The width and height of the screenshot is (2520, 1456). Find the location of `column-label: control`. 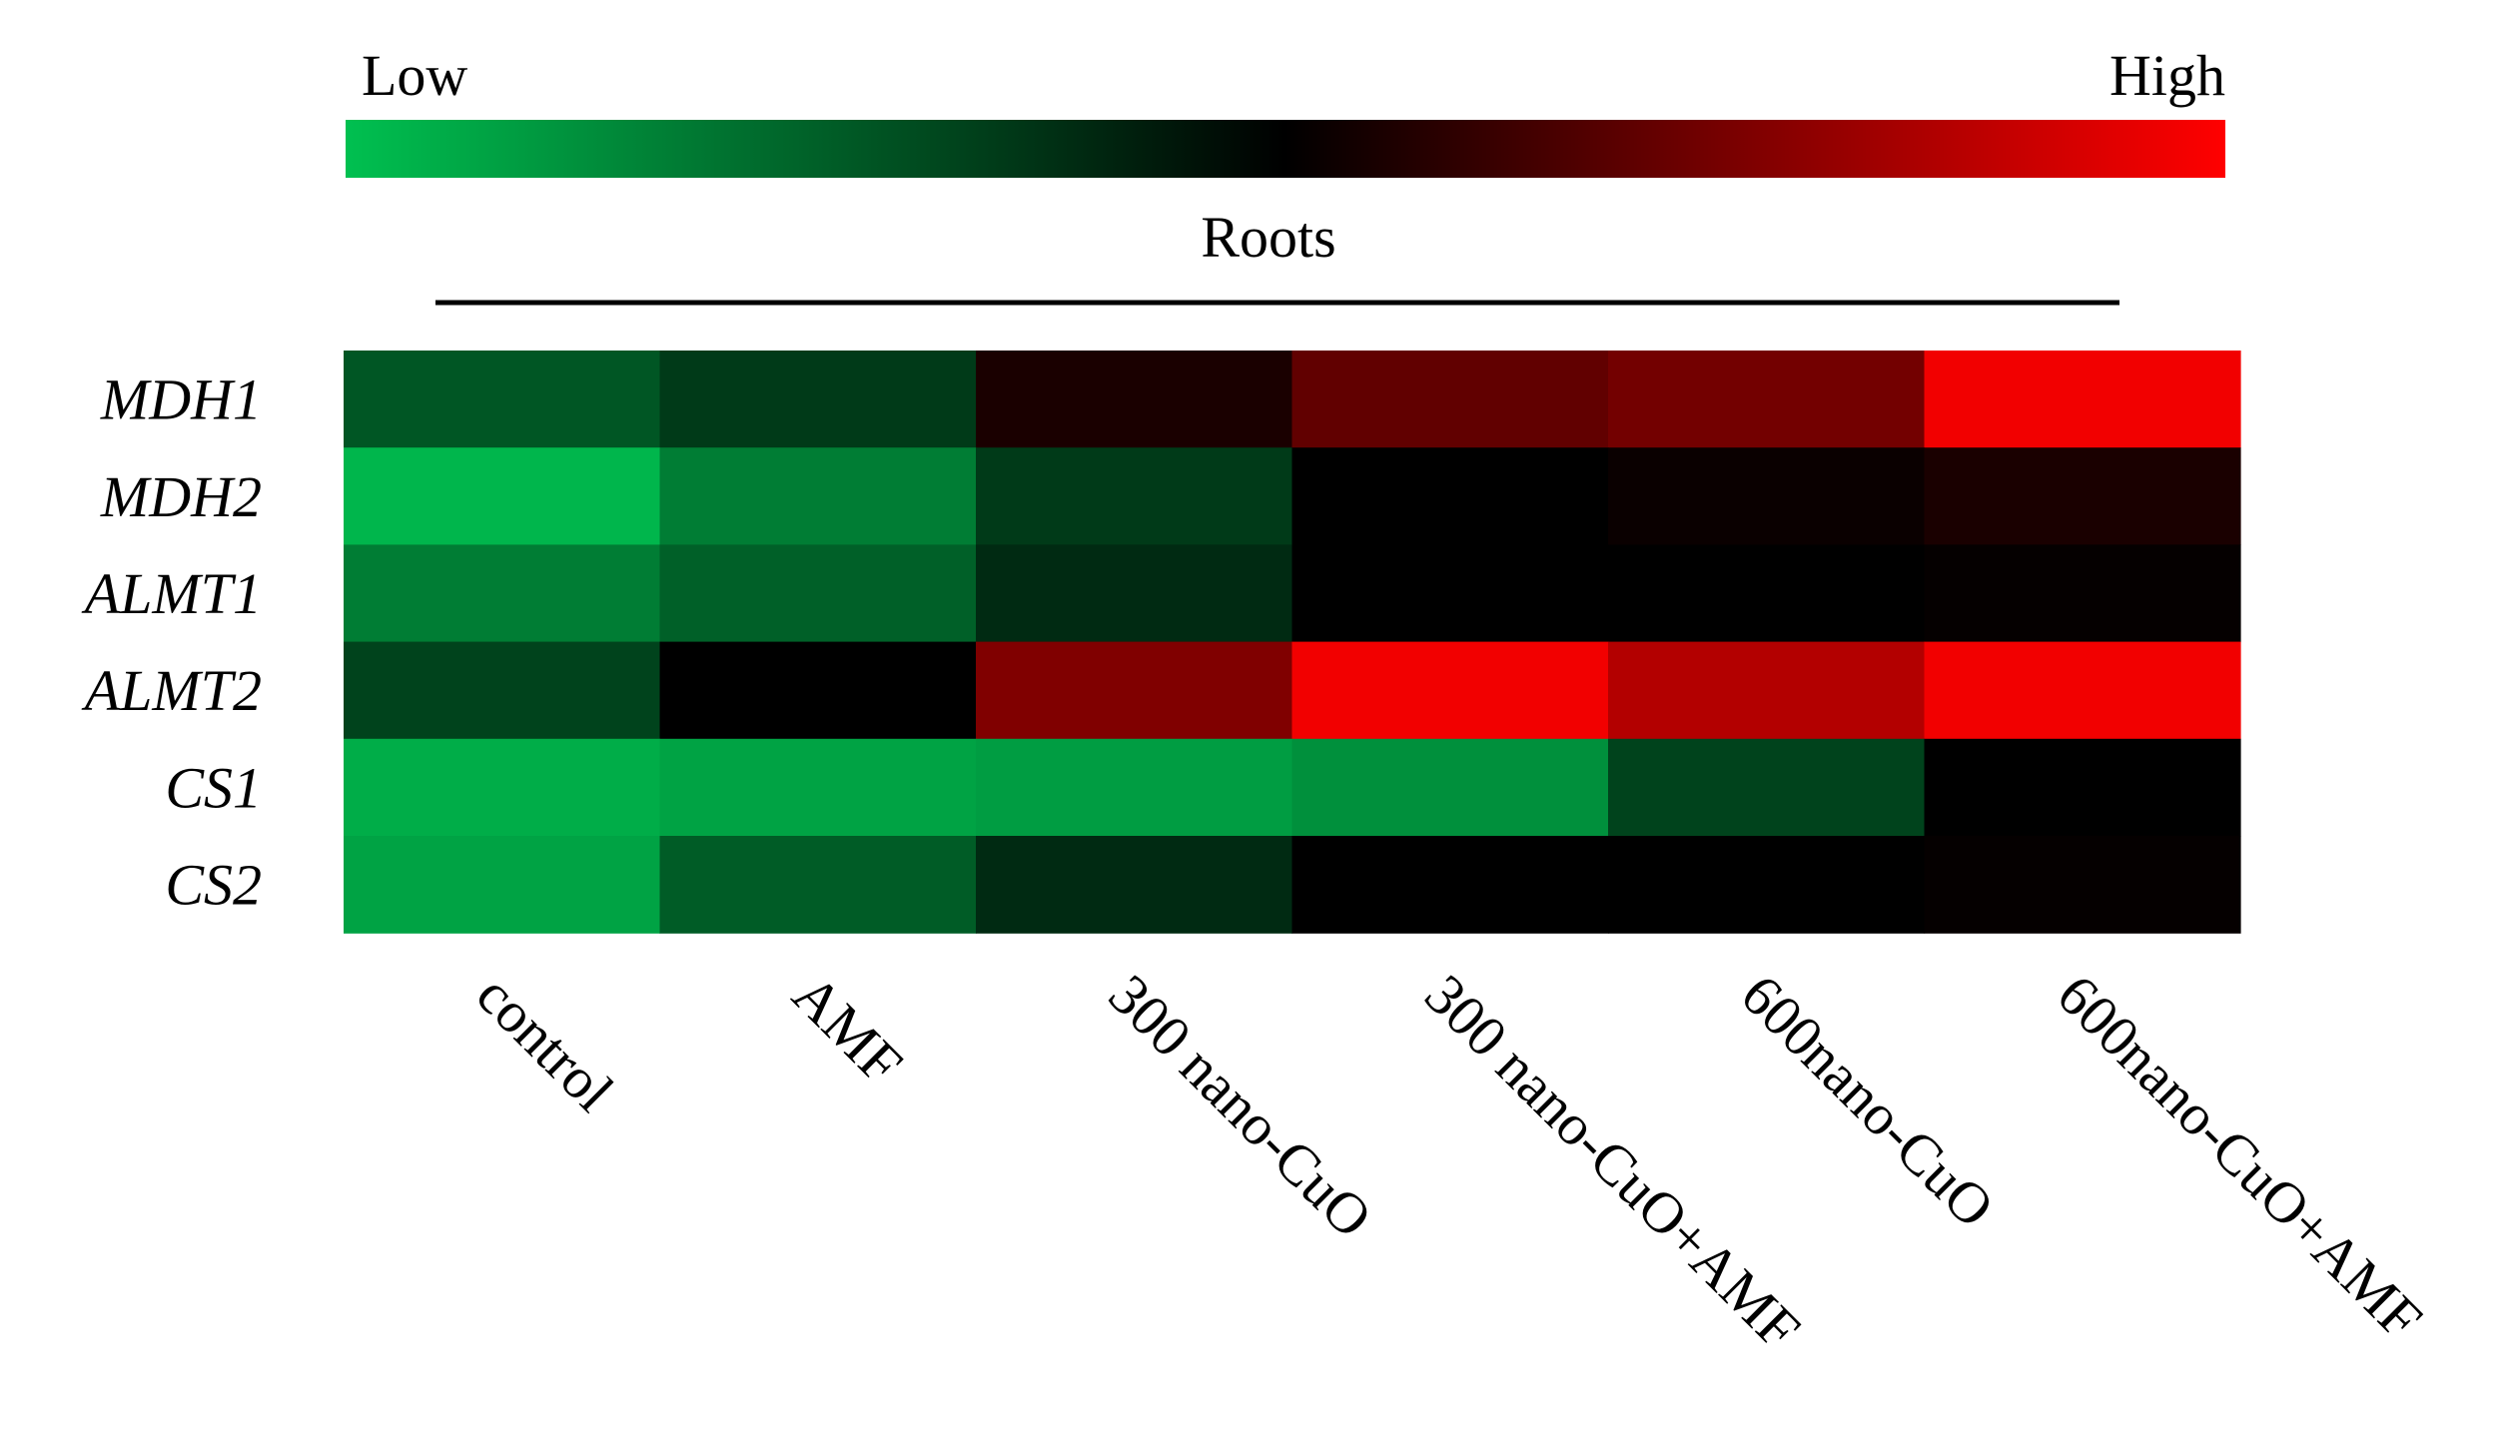

column-label: control is located at coordinates (545, 1043).